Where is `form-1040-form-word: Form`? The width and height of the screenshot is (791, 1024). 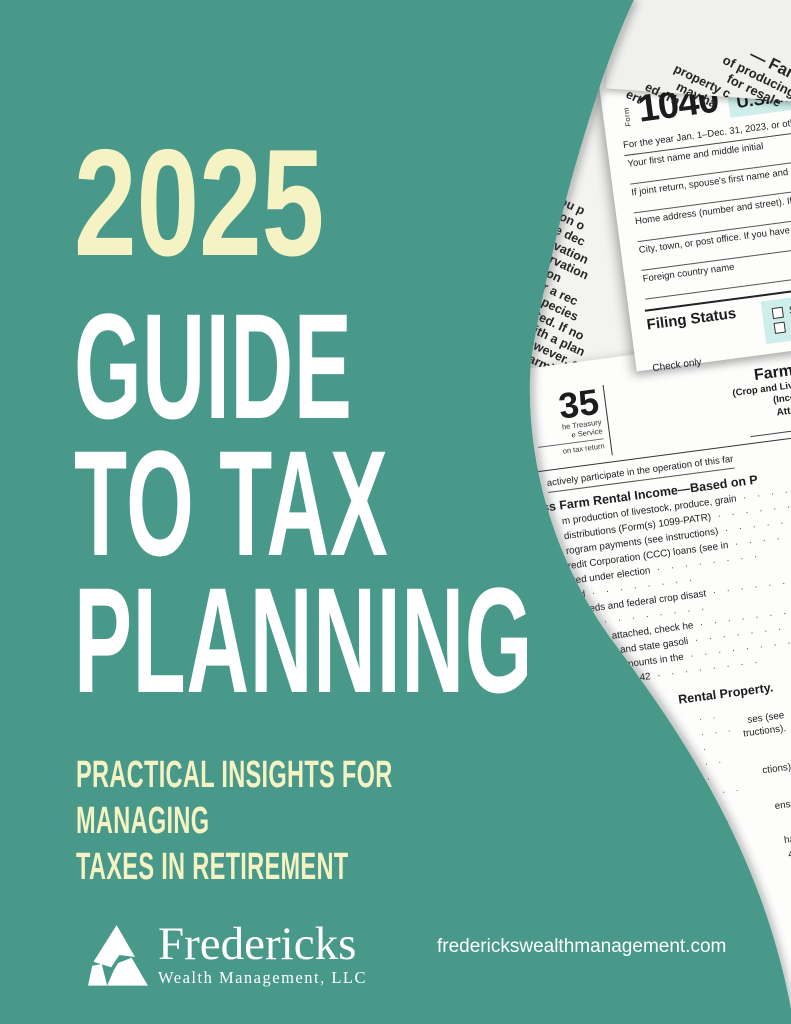
form-1040-form-word: Form is located at coordinates (627, 117).